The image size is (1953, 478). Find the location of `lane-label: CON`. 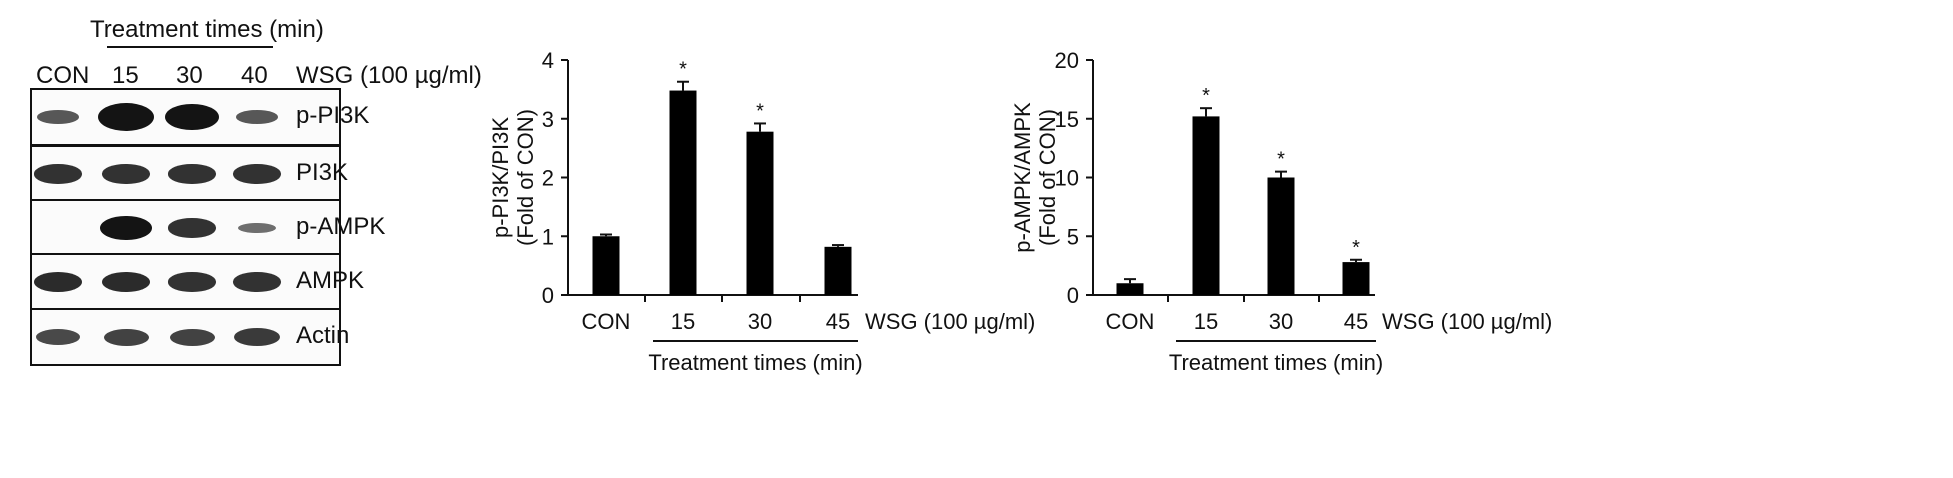

lane-label: CON is located at coordinates (63, 75).